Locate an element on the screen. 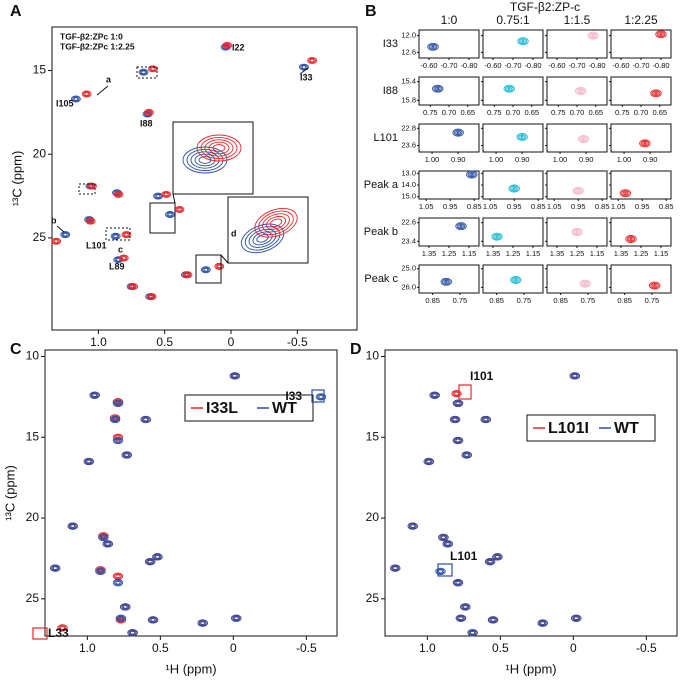  x-tick-label: 0.65 is located at coordinates (595, 112).